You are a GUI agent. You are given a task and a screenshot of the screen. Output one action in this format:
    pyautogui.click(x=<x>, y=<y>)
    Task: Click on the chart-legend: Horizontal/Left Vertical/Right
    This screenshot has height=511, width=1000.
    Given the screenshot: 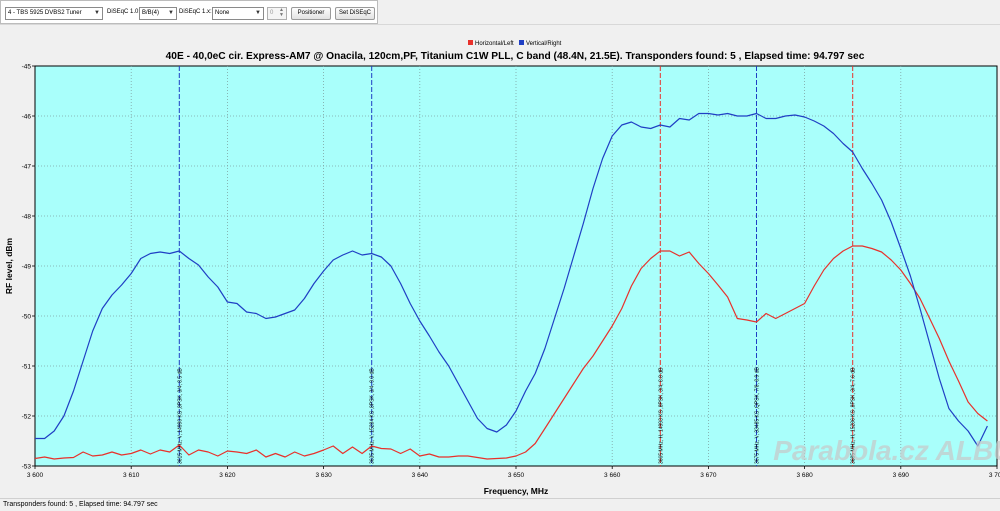 What is the action you would take?
    pyautogui.click(x=515, y=43)
    